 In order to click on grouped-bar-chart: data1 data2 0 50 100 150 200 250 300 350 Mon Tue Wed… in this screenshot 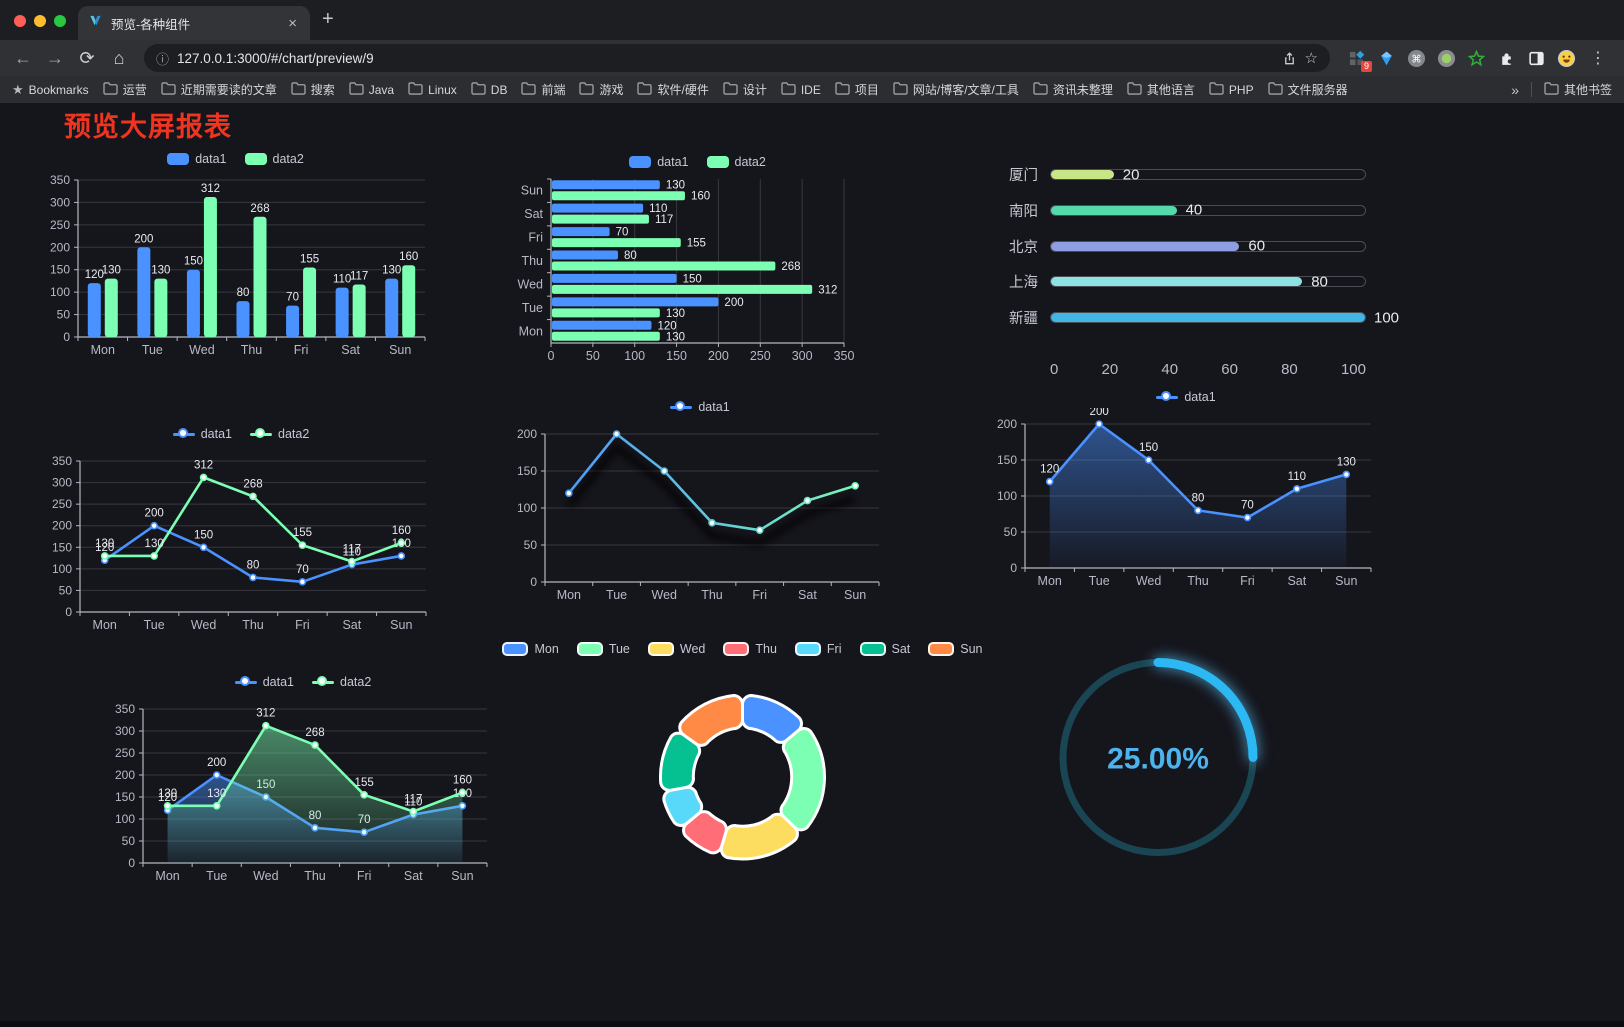, I will do `click(235, 255)`.